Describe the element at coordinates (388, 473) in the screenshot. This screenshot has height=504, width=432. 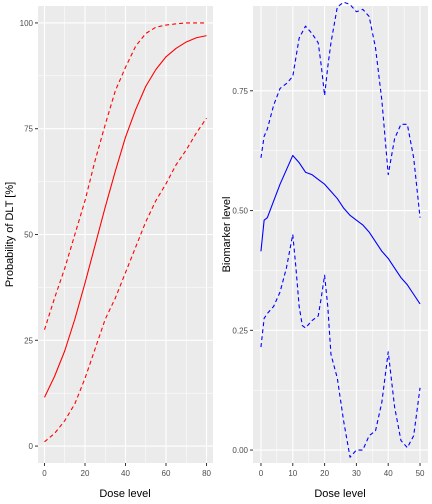
I see `biomarker-x-tick-label: 40` at that location.